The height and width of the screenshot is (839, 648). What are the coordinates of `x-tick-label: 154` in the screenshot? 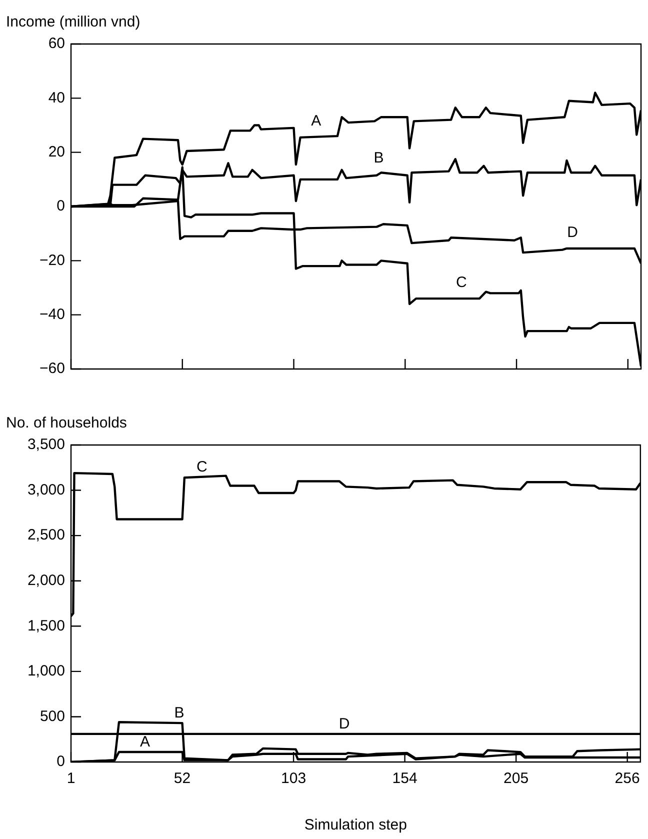 It's located at (405, 779).